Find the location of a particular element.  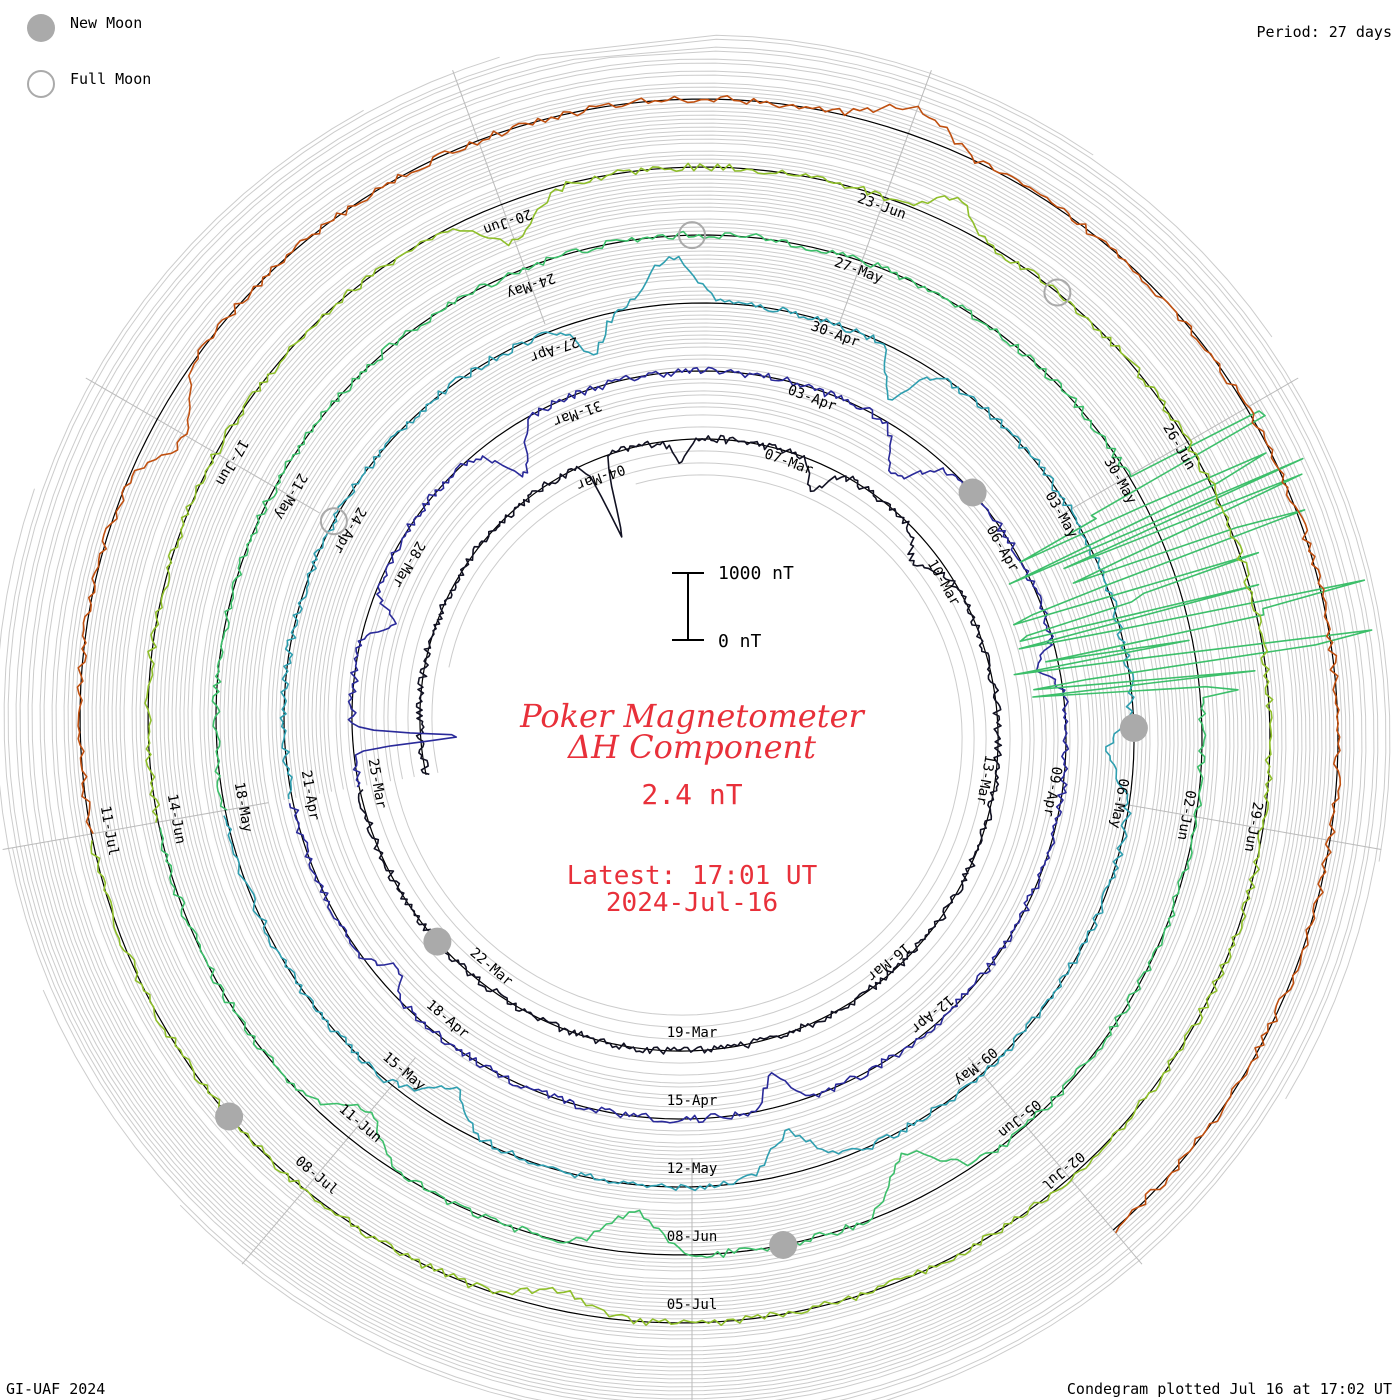

date-label: 02-Jun is located at coordinates (1186, 815).